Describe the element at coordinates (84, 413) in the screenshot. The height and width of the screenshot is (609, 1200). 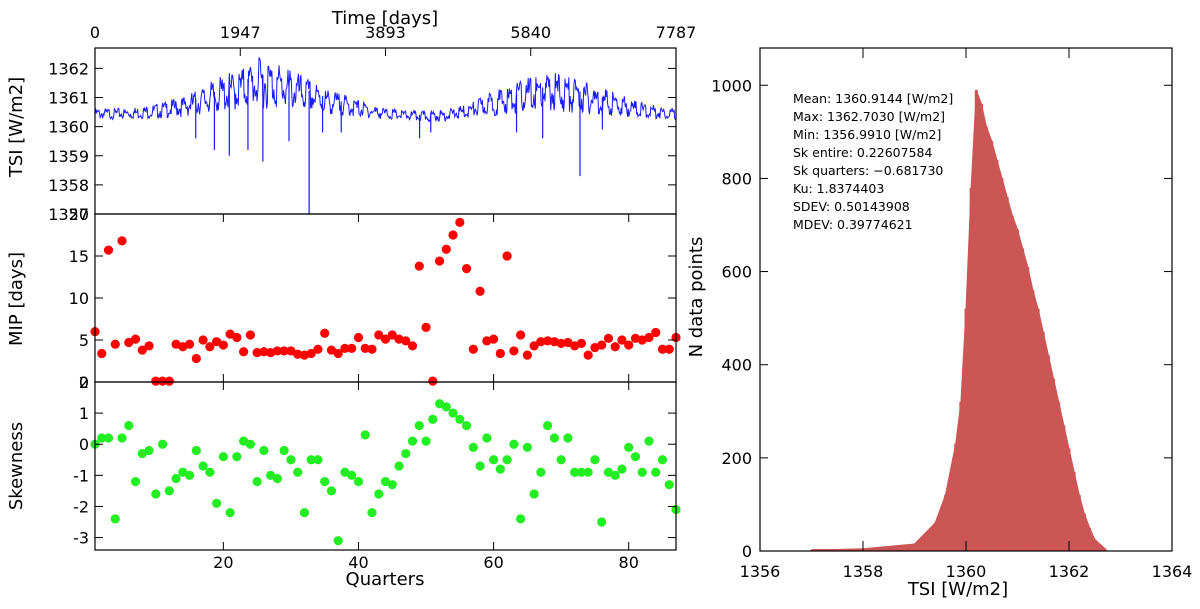
I see `skewness-ytick-label-4: 1` at that location.